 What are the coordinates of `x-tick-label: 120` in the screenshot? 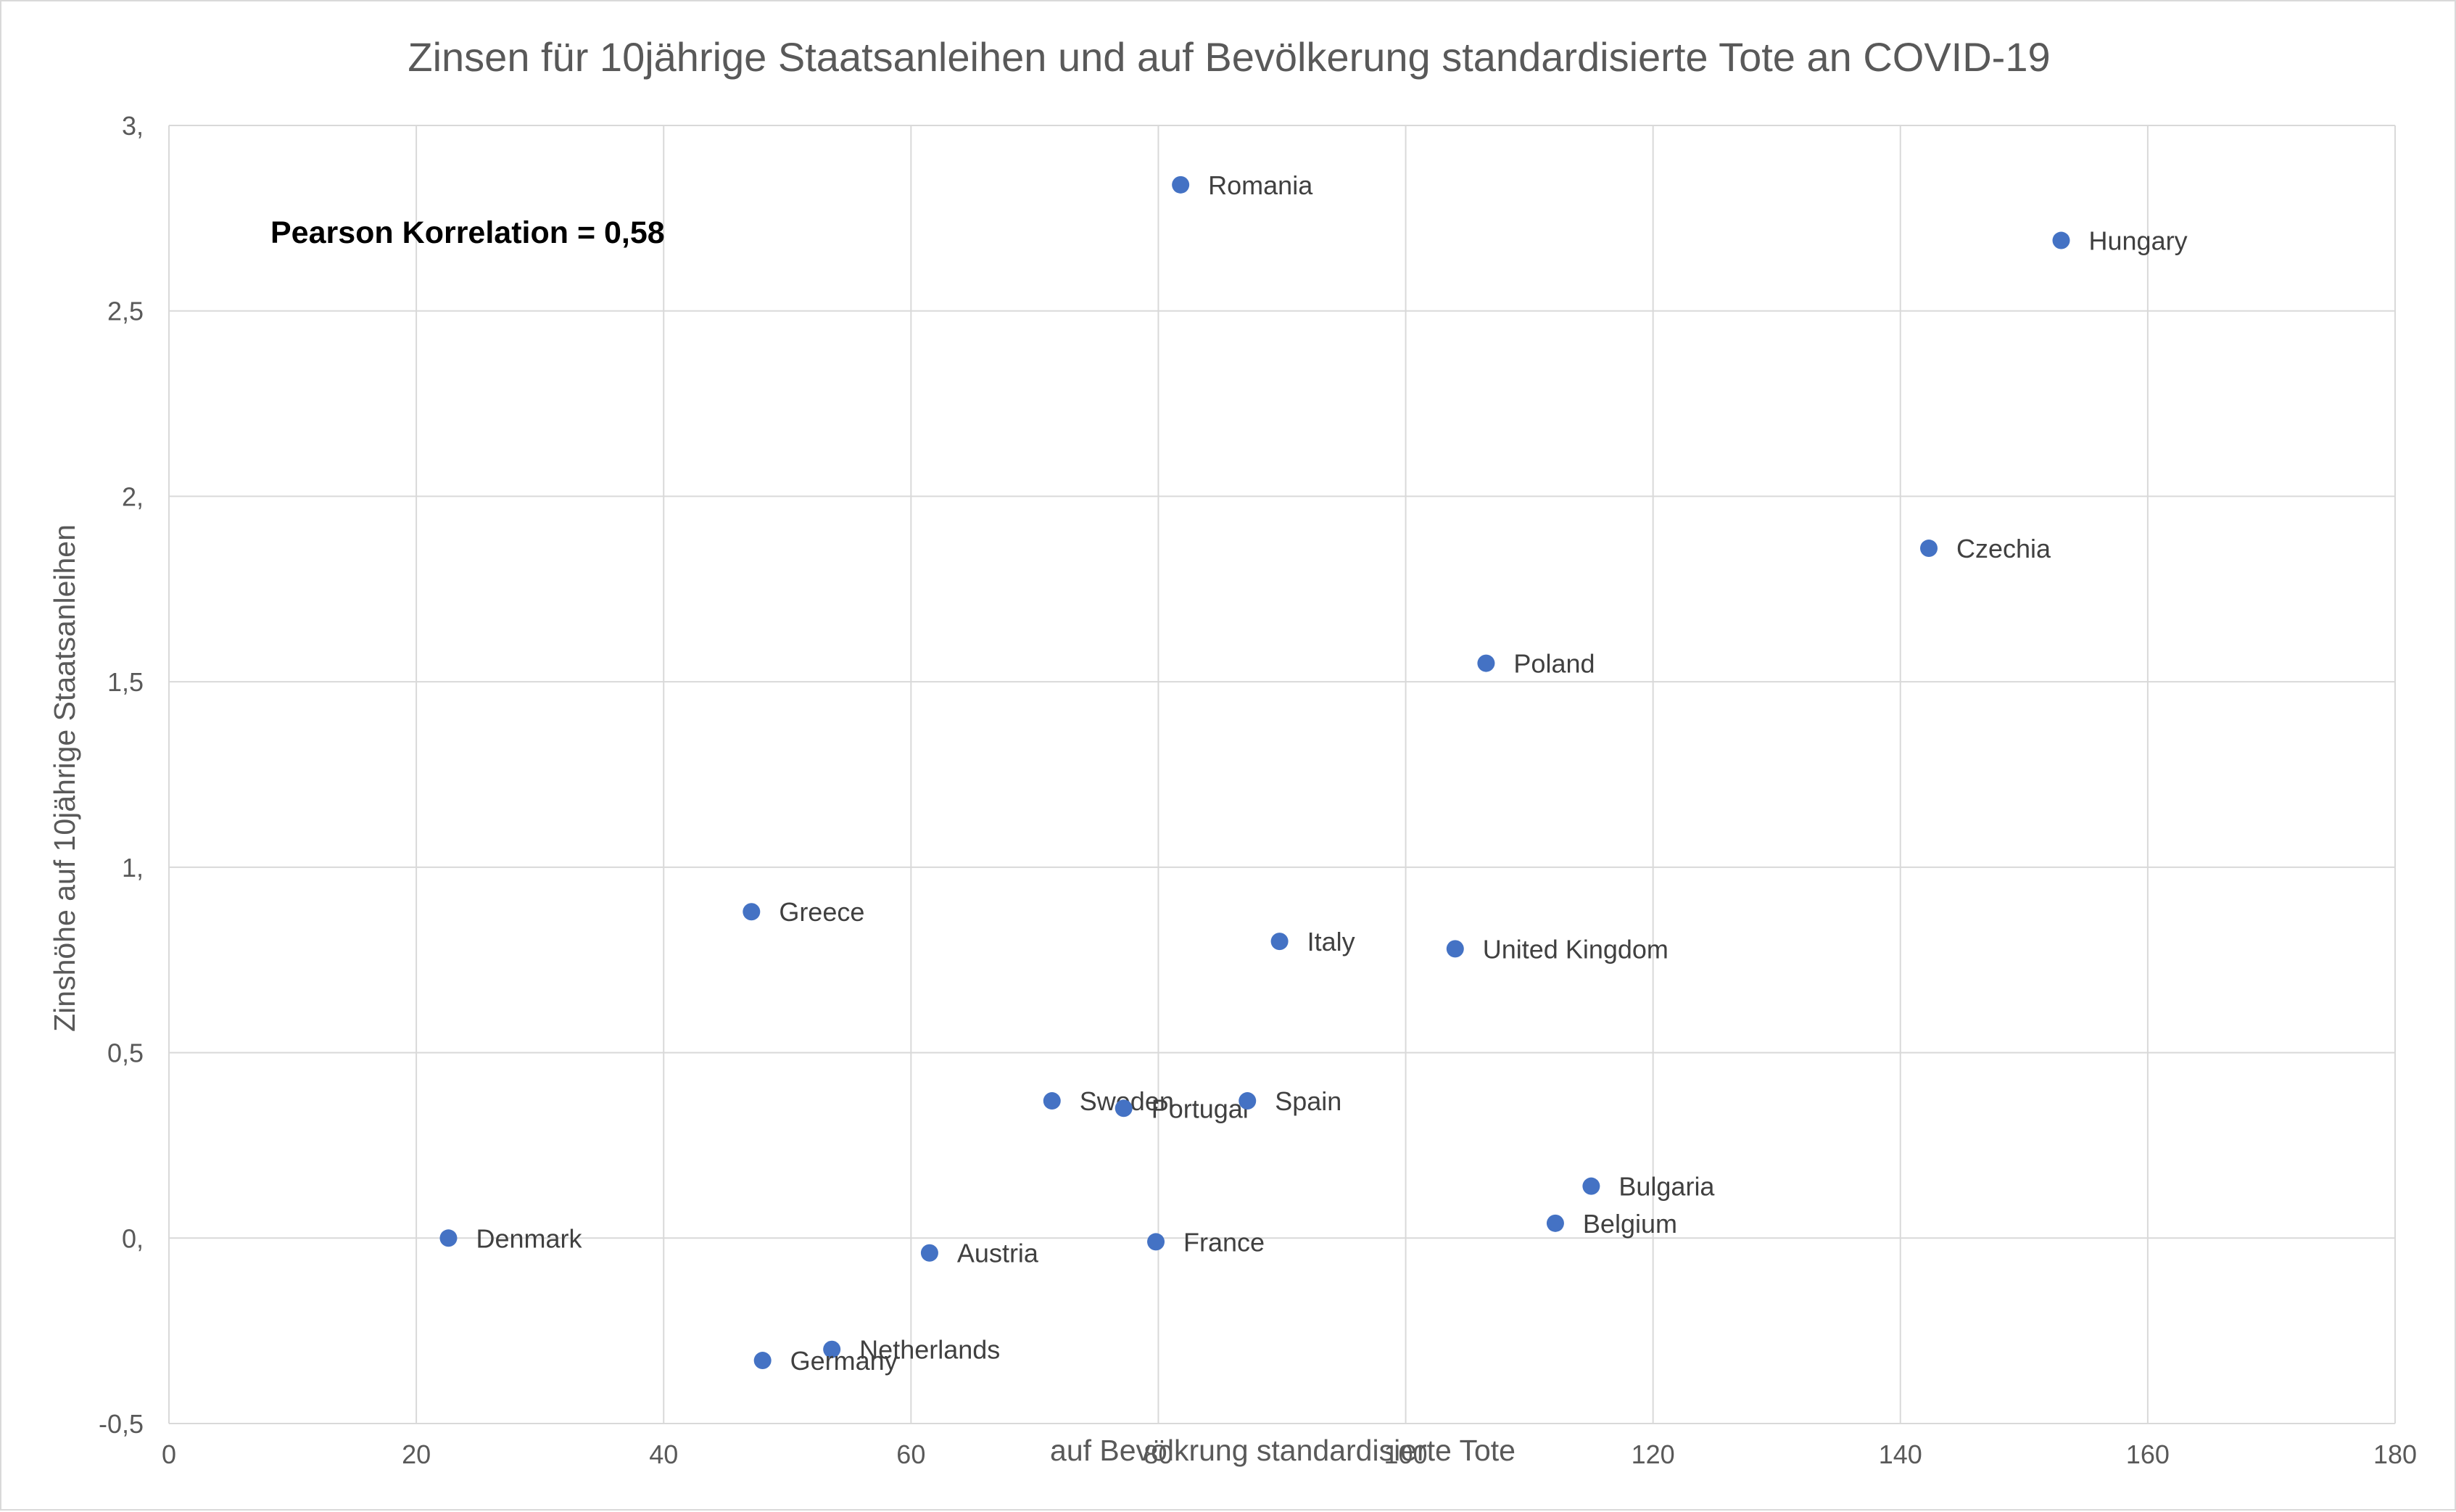 It's located at (1653, 1454).